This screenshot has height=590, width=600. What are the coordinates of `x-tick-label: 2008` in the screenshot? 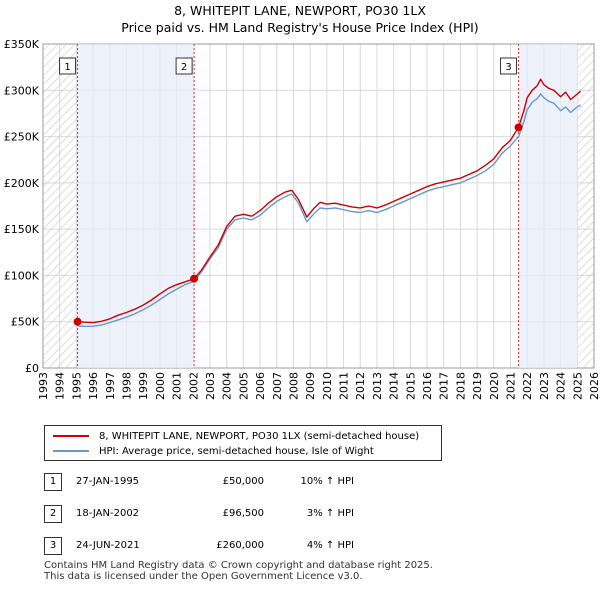 It's located at (293, 386).